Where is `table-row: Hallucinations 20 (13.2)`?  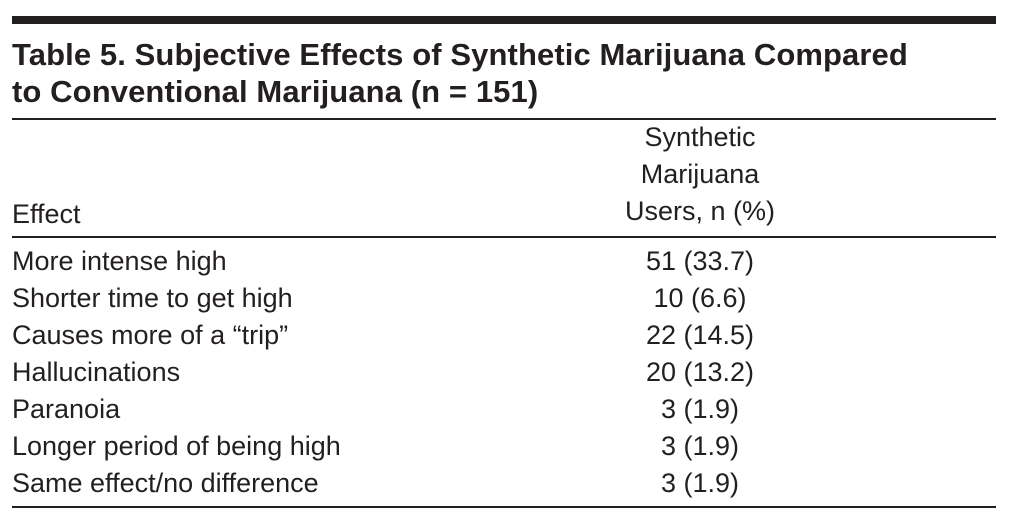
table-row: Hallucinations 20 (13.2) is located at coordinates (504, 372).